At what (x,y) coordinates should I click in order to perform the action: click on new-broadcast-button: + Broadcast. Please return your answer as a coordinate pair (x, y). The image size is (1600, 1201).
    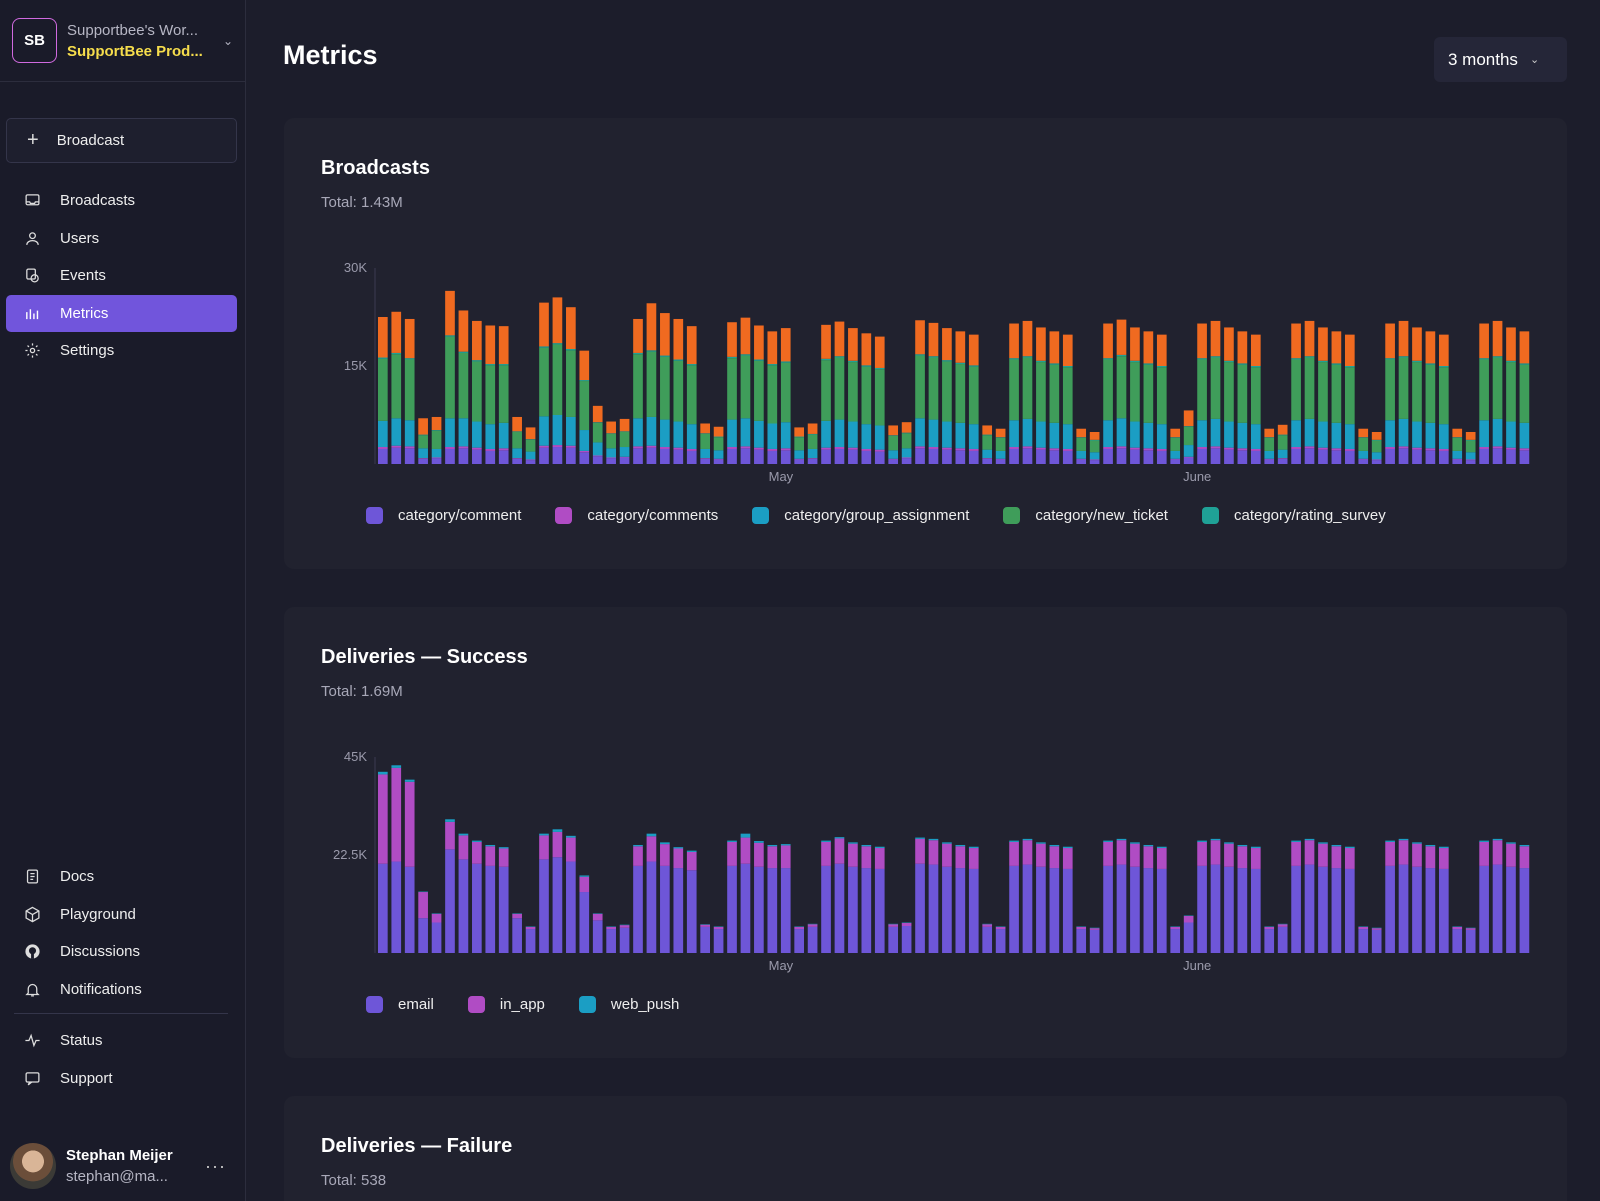
    Looking at the image, I should click on (121, 140).